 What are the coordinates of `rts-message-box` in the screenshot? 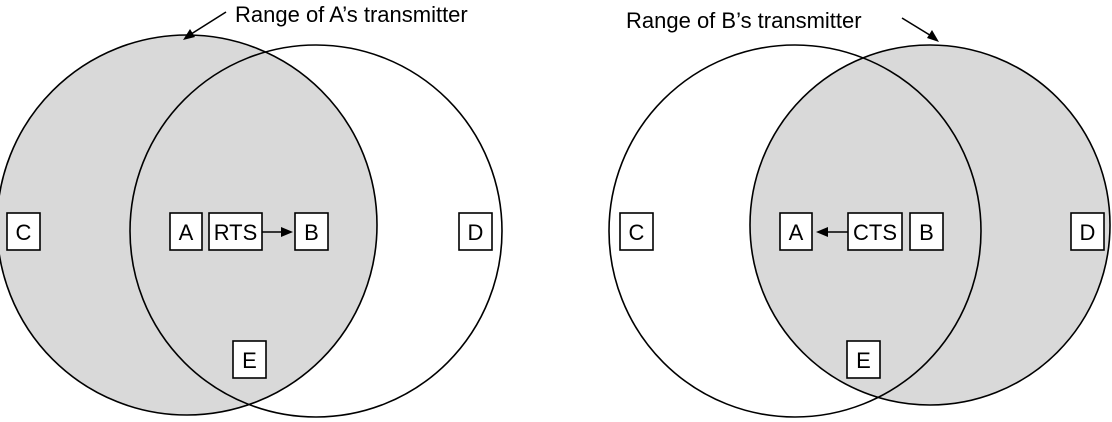 It's located at (235, 231).